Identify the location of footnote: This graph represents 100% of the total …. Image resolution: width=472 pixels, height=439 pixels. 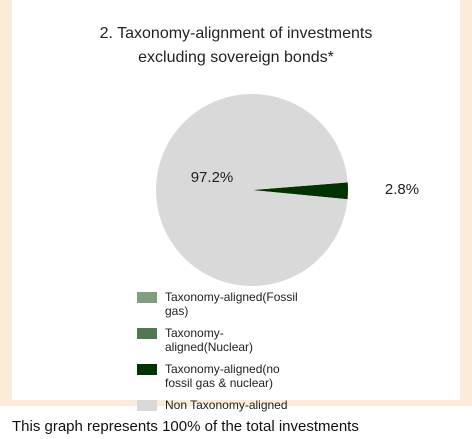
(185, 426).